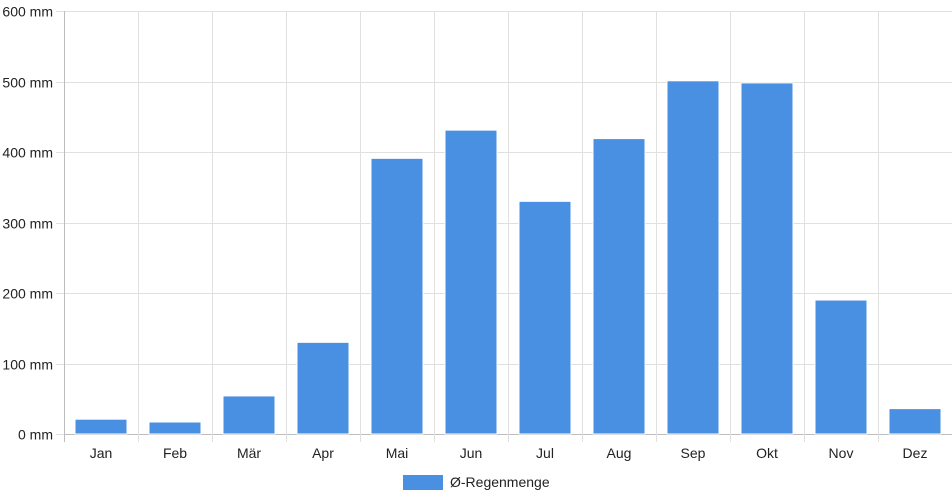 The image size is (952, 500). I want to click on bar-jul, so click(545, 317).